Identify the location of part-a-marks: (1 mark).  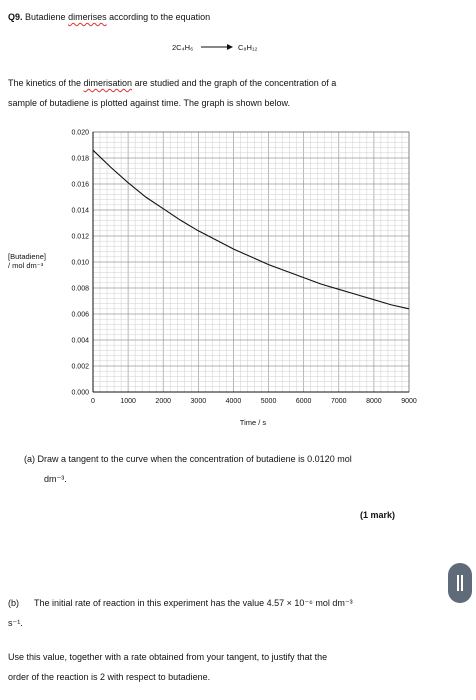
(378, 515).